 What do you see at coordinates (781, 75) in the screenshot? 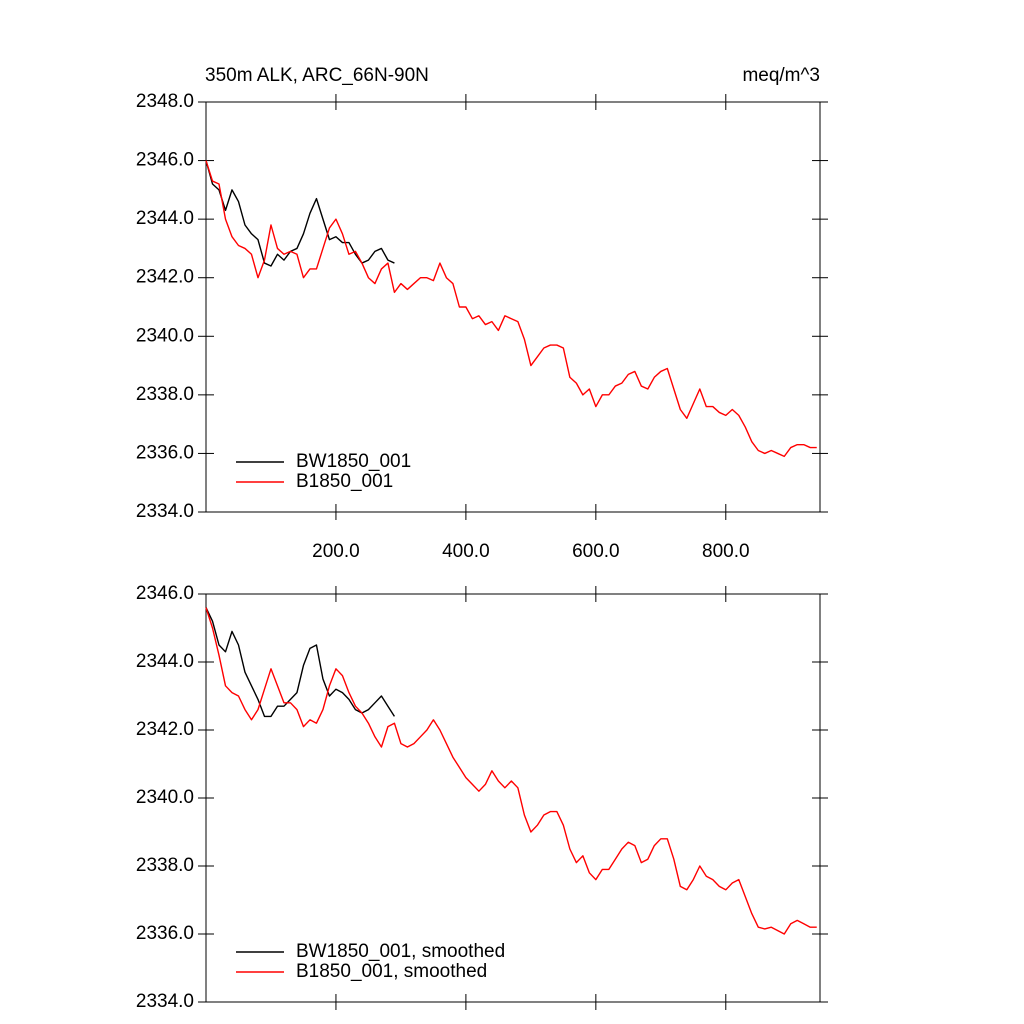
I see `units-label: meq/m^3` at bounding box center [781, 75].